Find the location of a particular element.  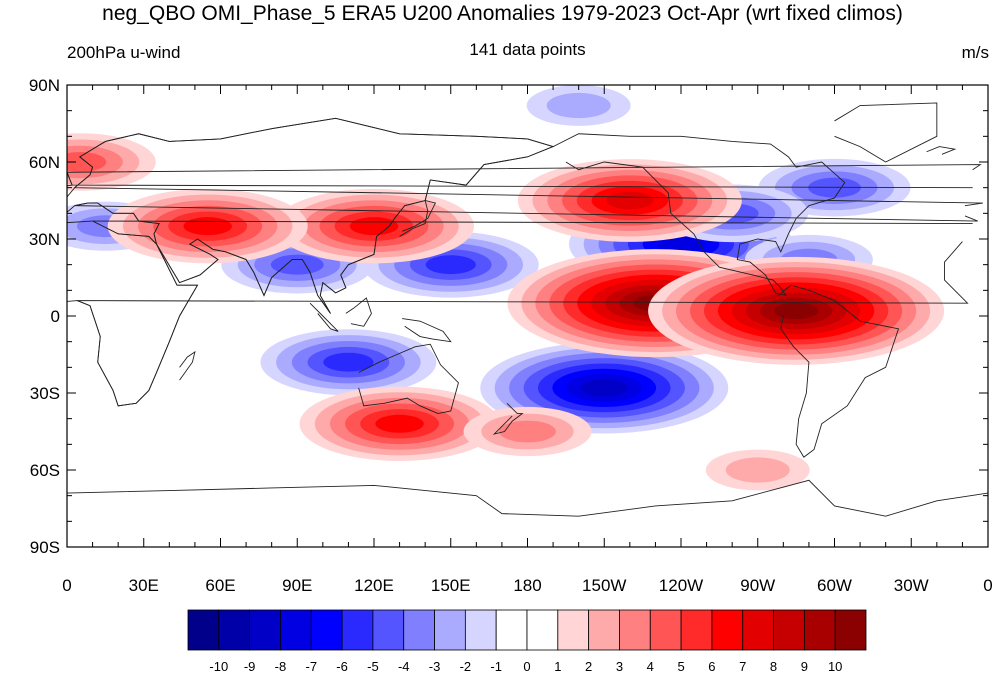

latitude-axis: 90N 60N 30N 0 30S 60S 90S is located at coordinates (44, 316).